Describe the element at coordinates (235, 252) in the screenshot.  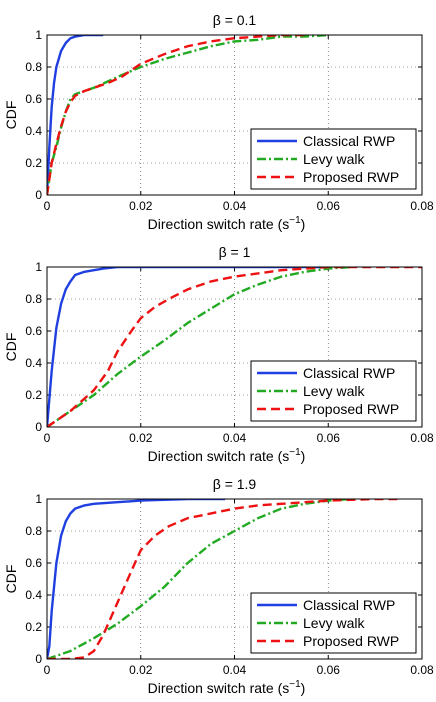
I see `chart-title: β = 1` at that location.